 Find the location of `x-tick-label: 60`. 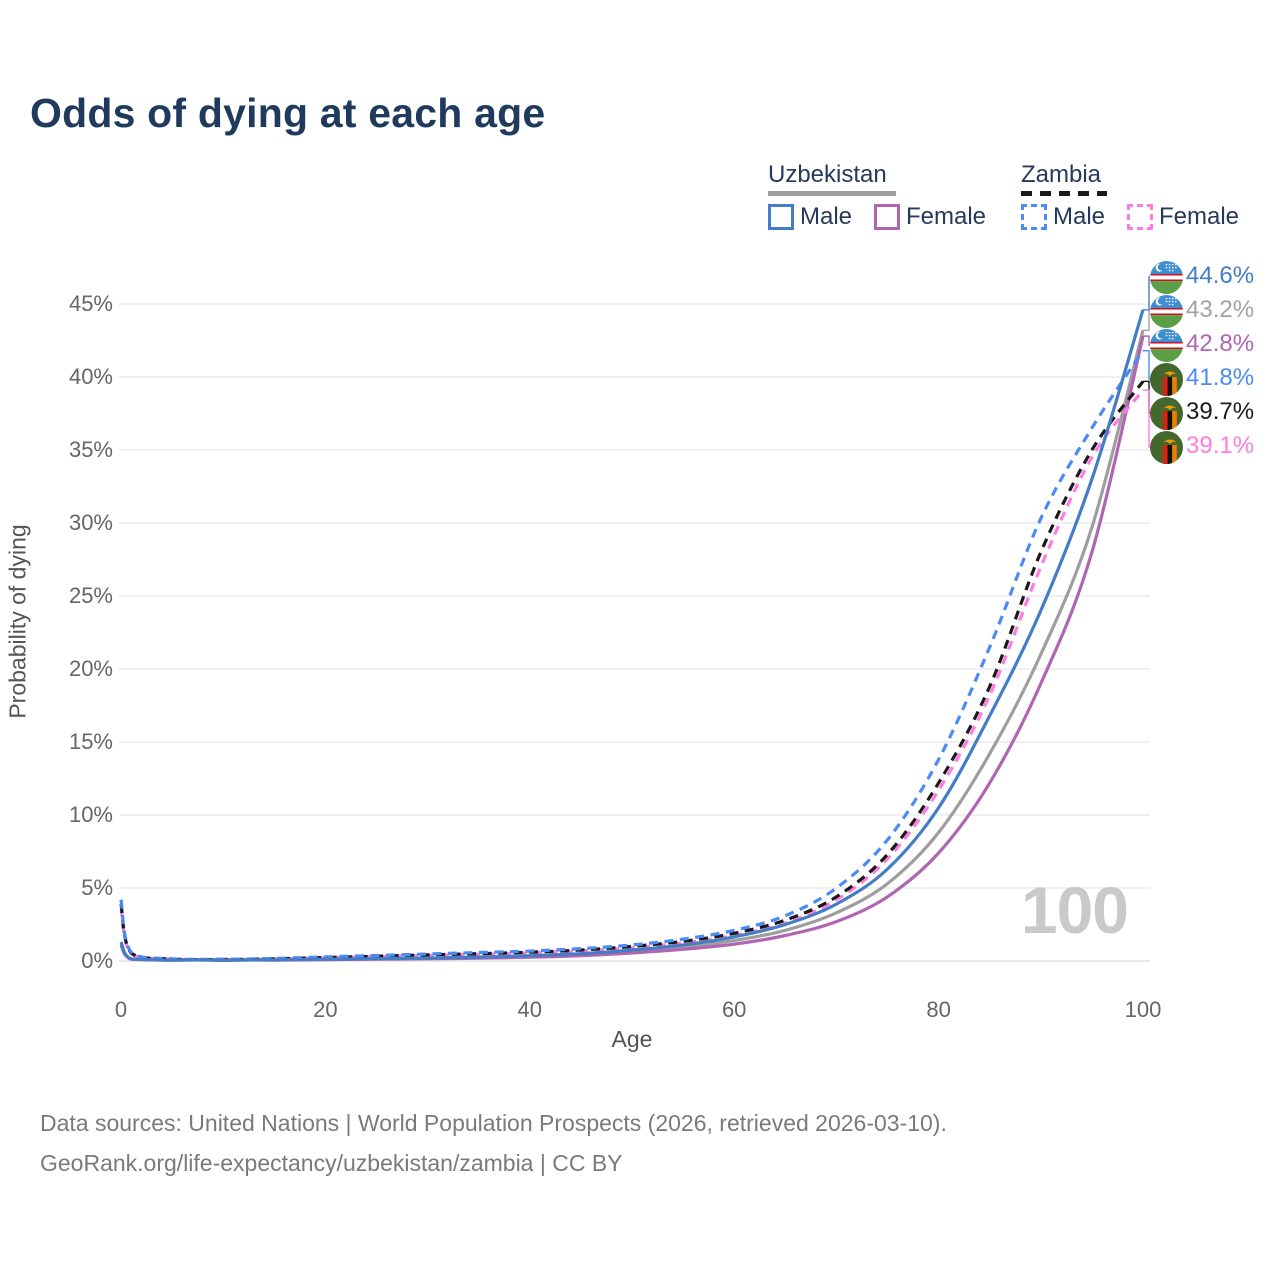

x-tick-label: 60 is located at coordinates (734, 1009).